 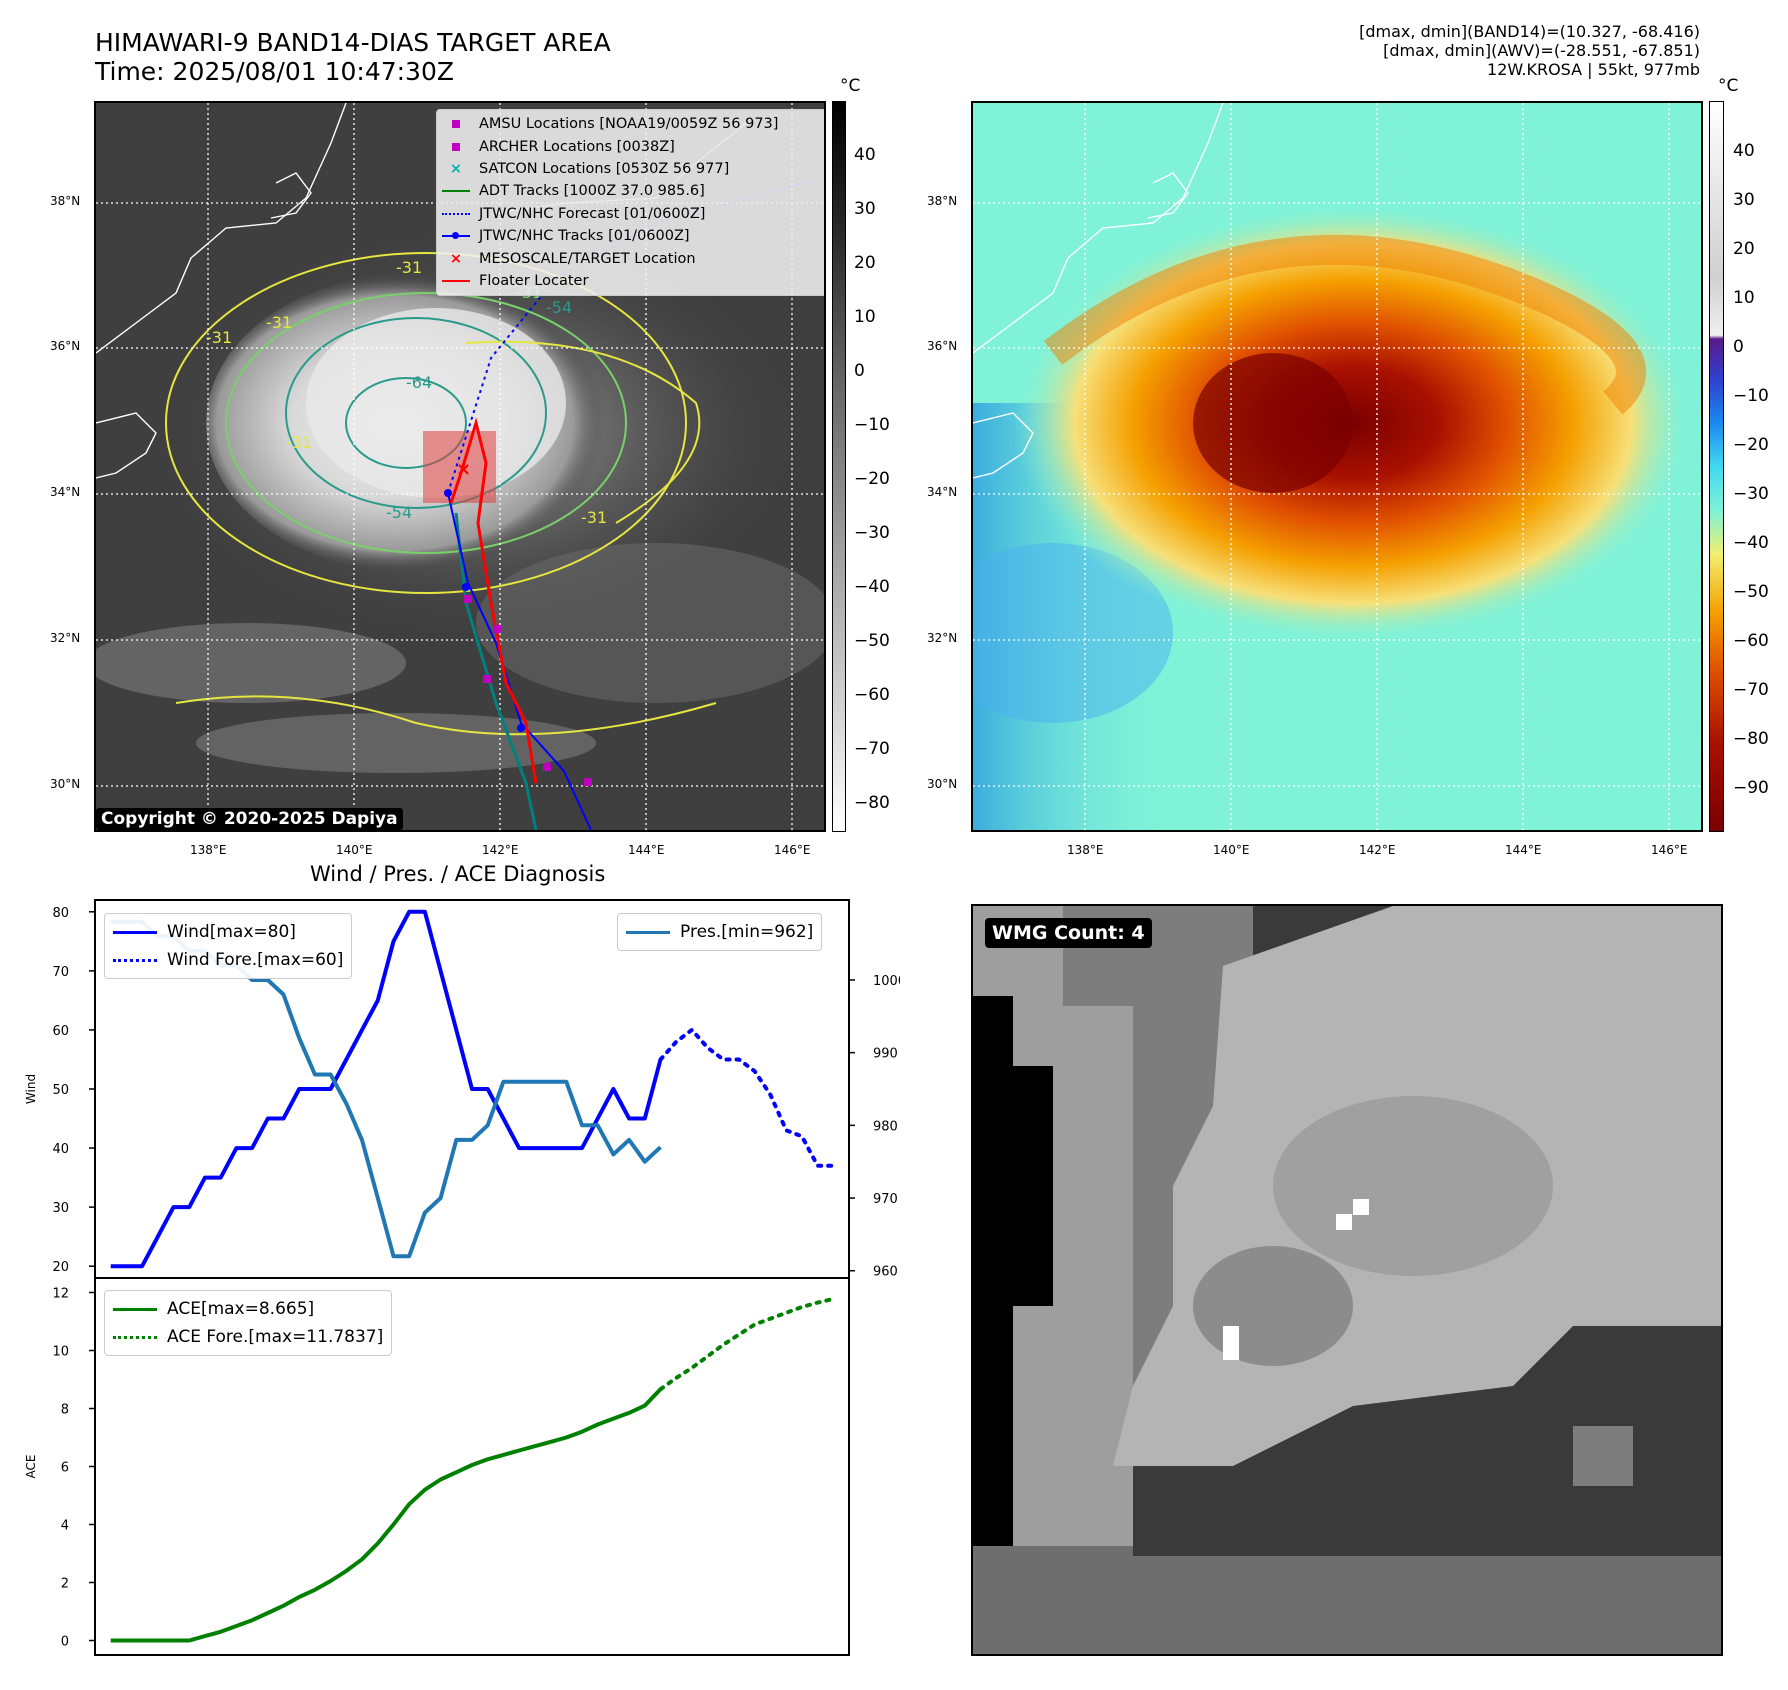 I want to click on legend-item: ACE Fore.[max=11.7837], so click(x=248, y=1337).